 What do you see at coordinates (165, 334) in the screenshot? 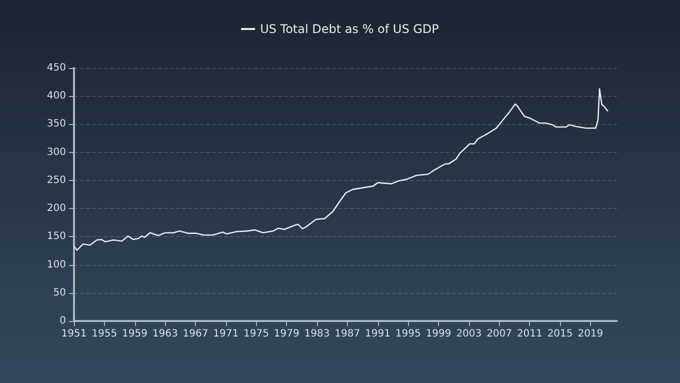
I see `x-tick-label: 1963` at bounding box center [165, 334].